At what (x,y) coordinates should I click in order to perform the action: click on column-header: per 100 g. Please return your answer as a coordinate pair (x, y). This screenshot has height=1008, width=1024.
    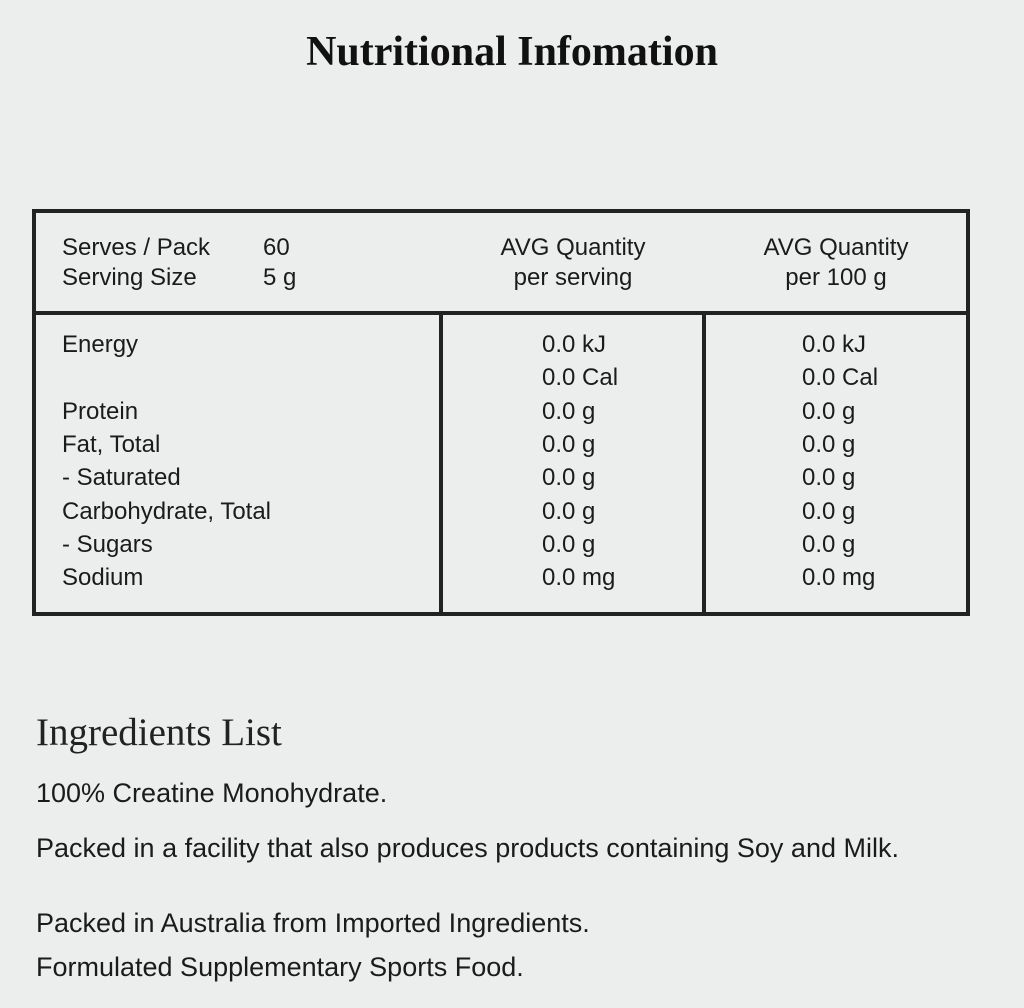
    Looking at the image, I should click on (836, 277).